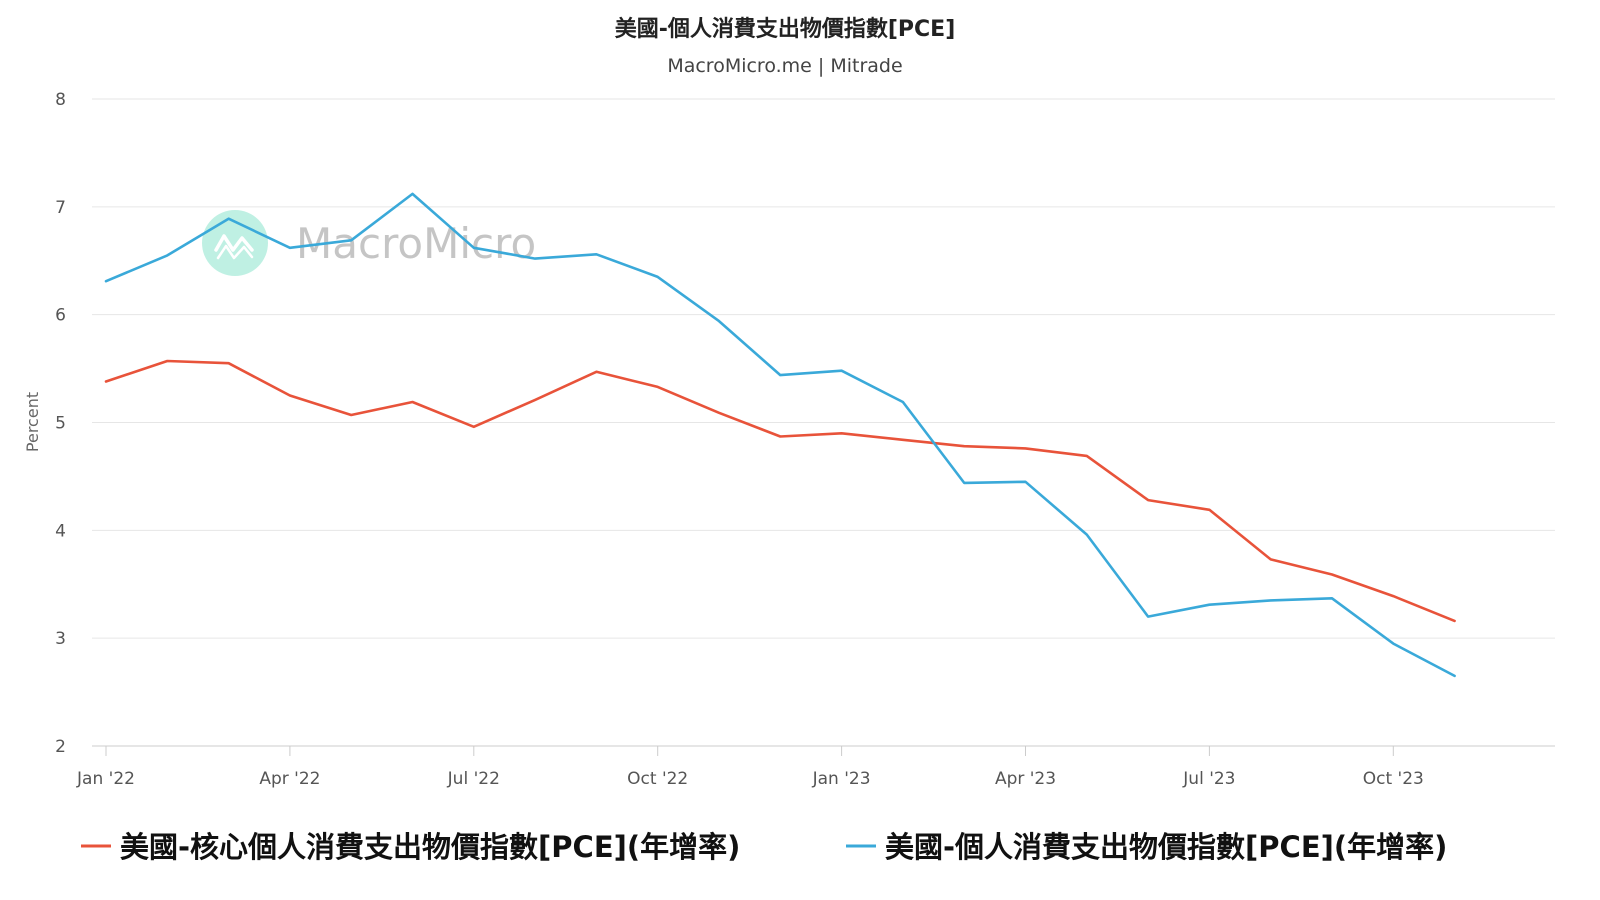 This screenshot has height=900, width=1600. Describe the element at coordinates (60, 316) in the screenshot. I see `y-tick-label: 6` at that location.